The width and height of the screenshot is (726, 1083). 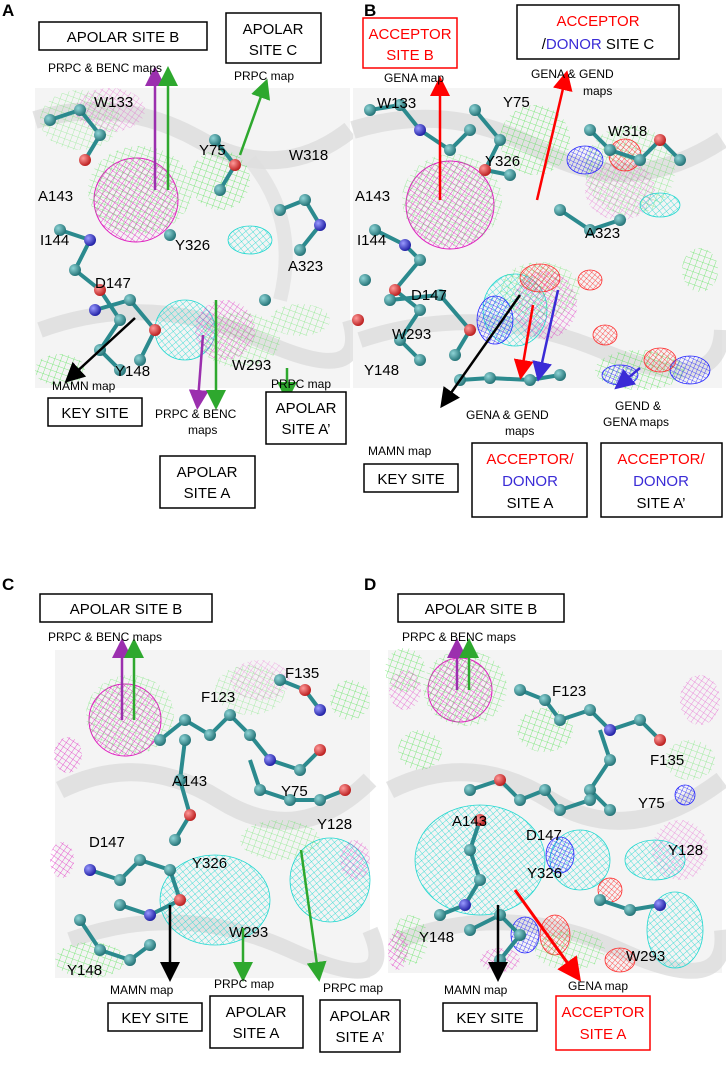 What do you see at coordinates (530, 459) in the screenshot?
I see `site-label: ACCEPTOR/` at bounding box center [530, 459].